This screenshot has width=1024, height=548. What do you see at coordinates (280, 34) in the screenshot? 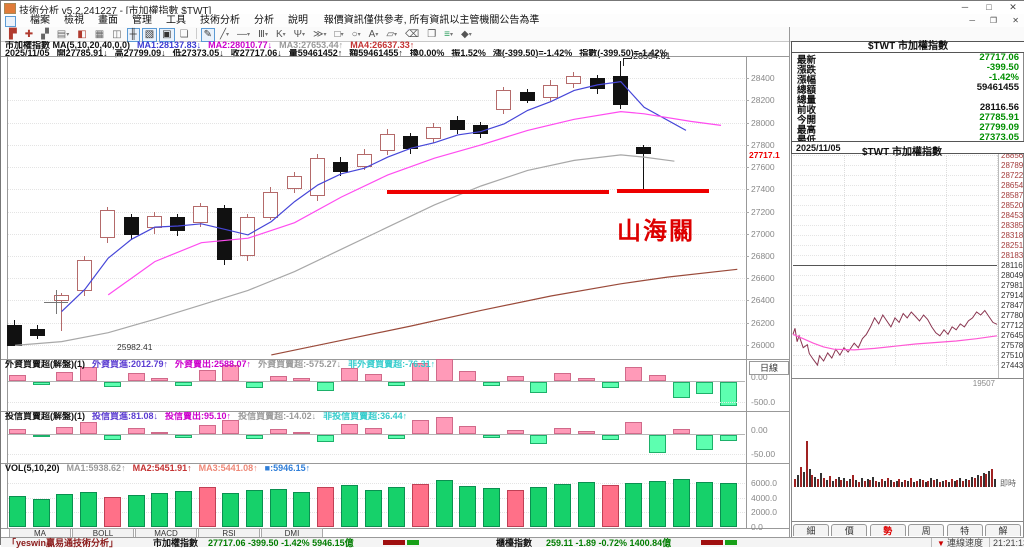
I see `fibonacci-tool-icon: K▾` at bounding box center [280, 34].